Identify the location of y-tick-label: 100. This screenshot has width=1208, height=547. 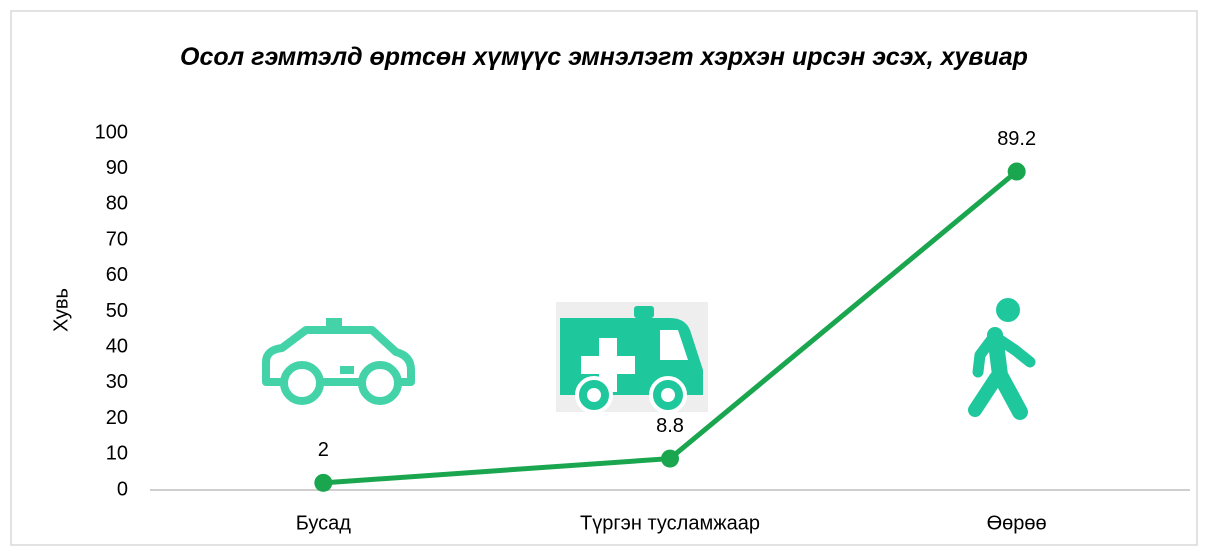
(111, 132).